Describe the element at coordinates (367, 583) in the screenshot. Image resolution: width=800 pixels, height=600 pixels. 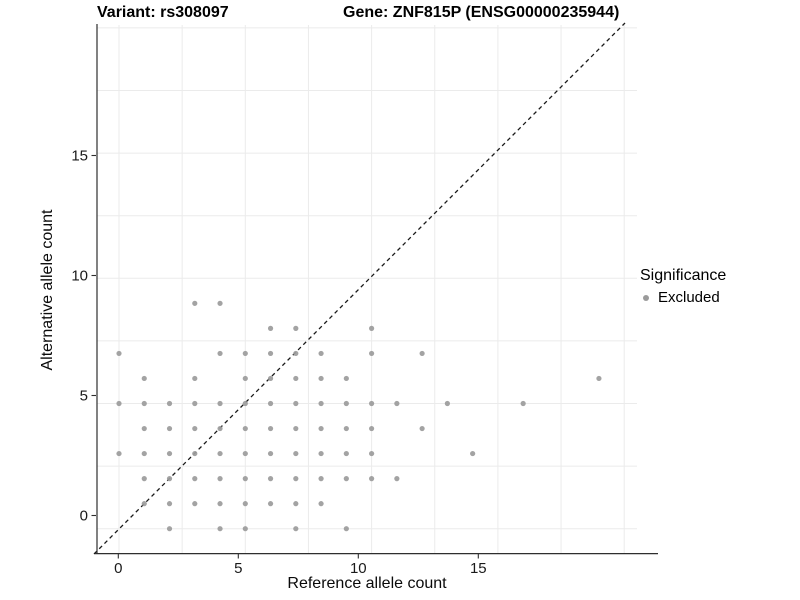
I see `x-axis-title: Reference allele count` at that location.